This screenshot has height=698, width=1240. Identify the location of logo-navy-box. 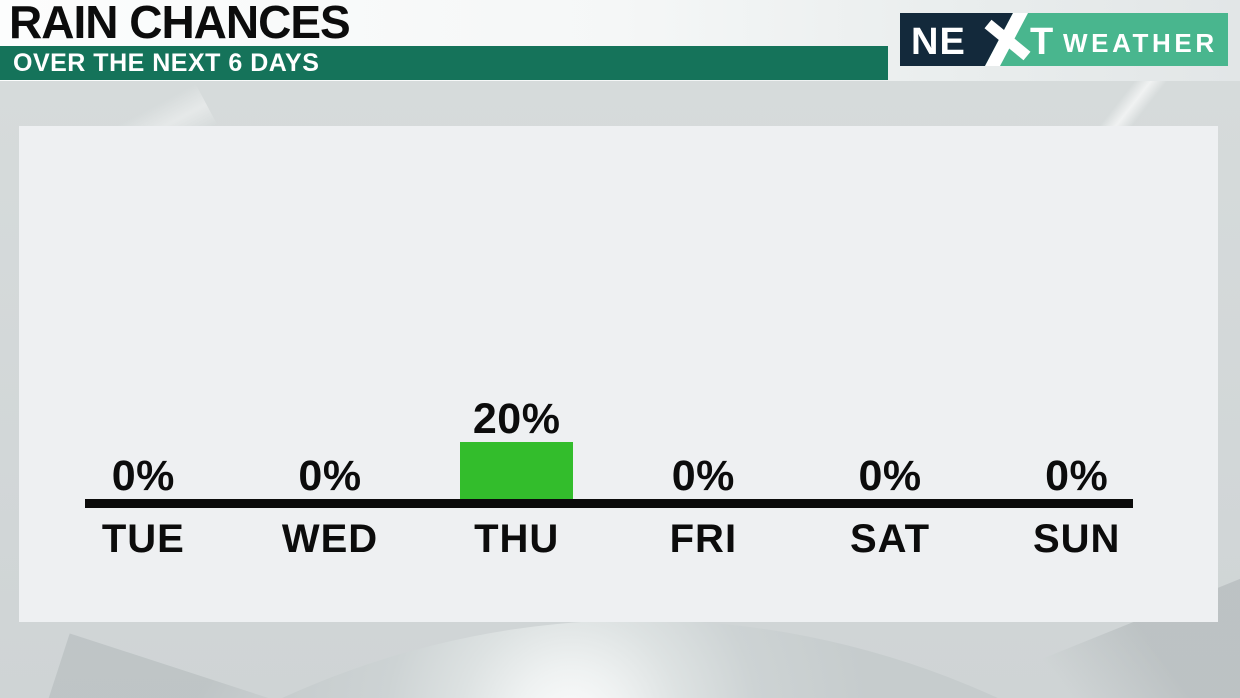
(956, 39).